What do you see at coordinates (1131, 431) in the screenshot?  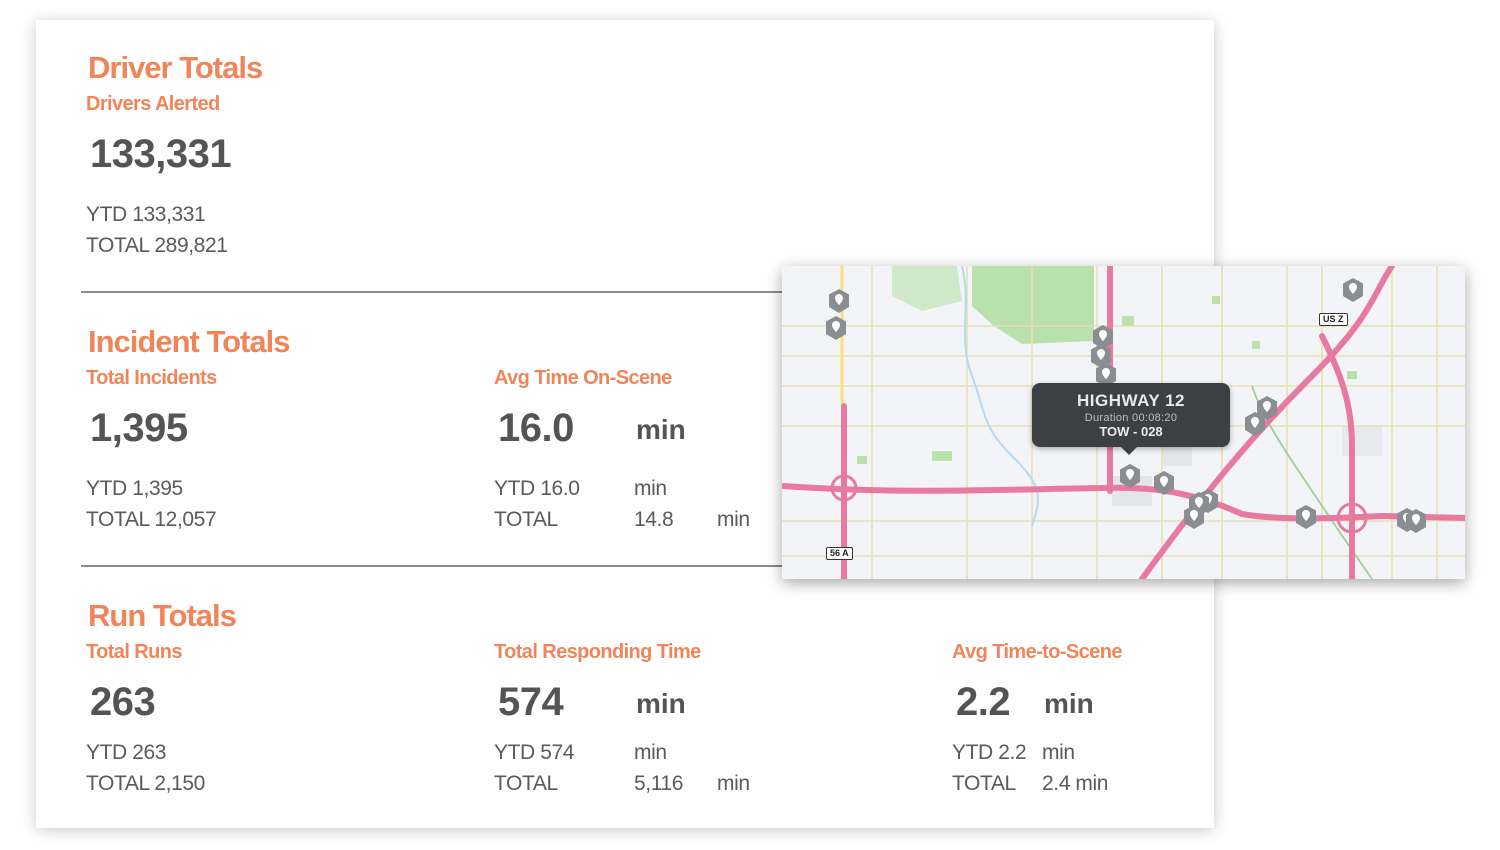 I see `tooltip-unit-id: TOW - 028` at bounding box center [1131, 431].